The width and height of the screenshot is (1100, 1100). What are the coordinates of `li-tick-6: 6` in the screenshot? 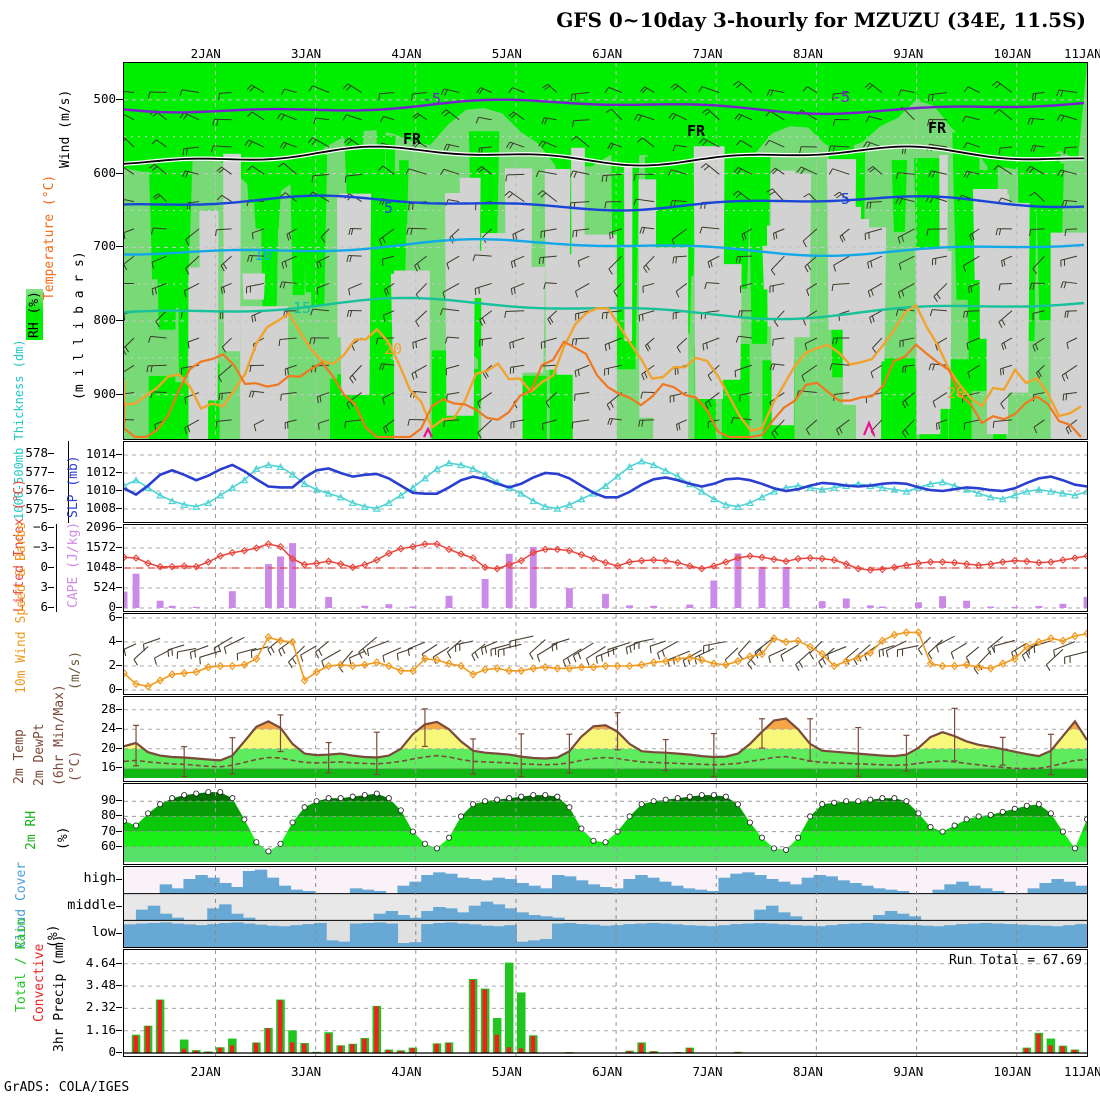 It's located at (44, 606).